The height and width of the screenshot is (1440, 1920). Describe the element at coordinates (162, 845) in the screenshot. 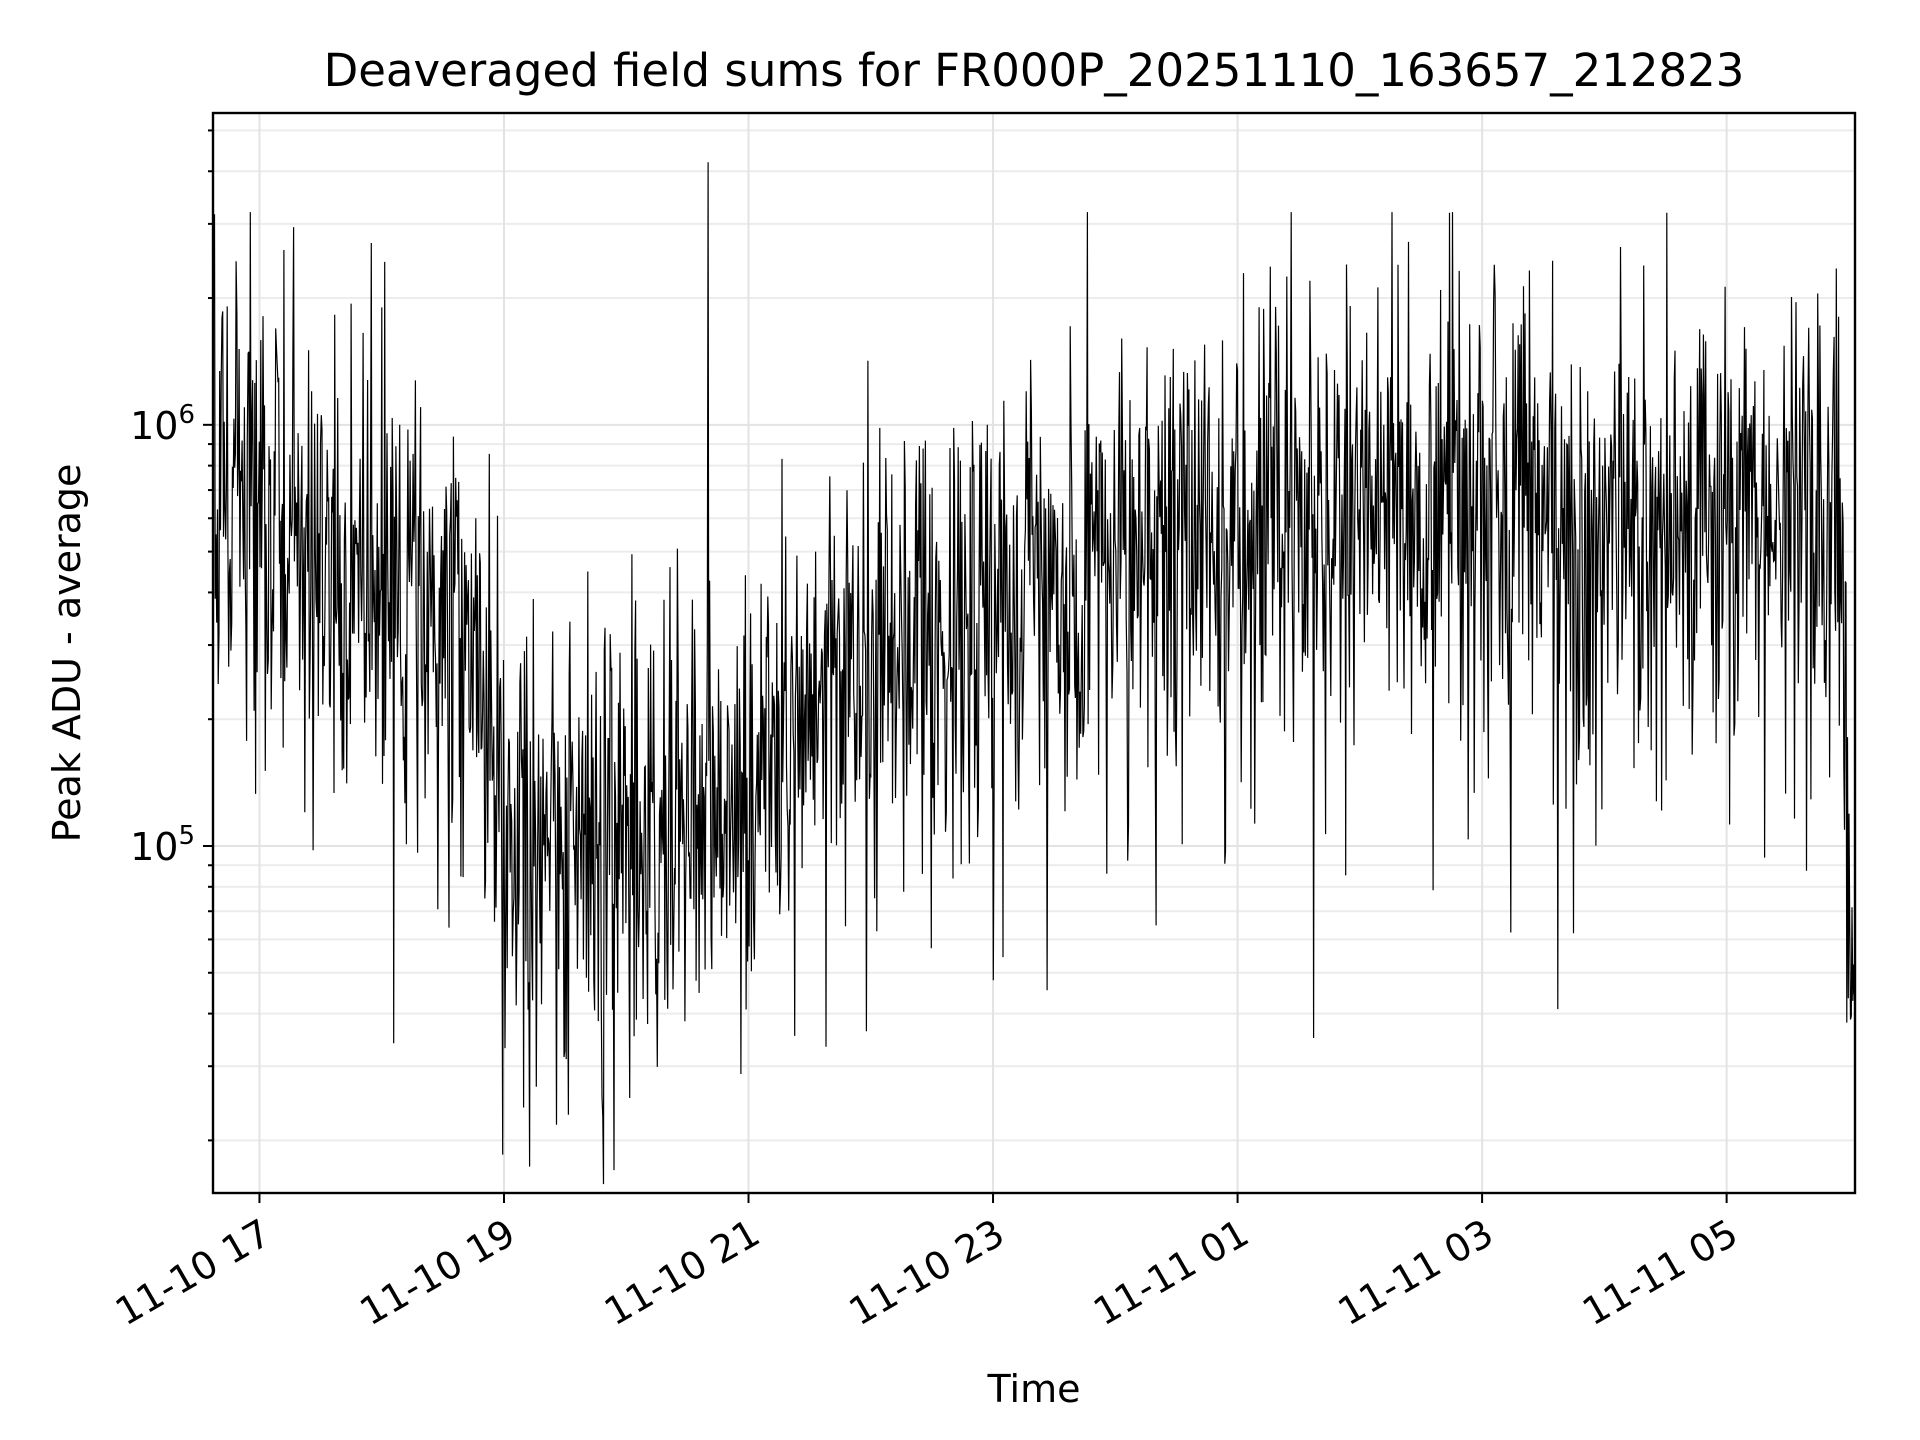

I see `y-tick-label: 105` at that location.